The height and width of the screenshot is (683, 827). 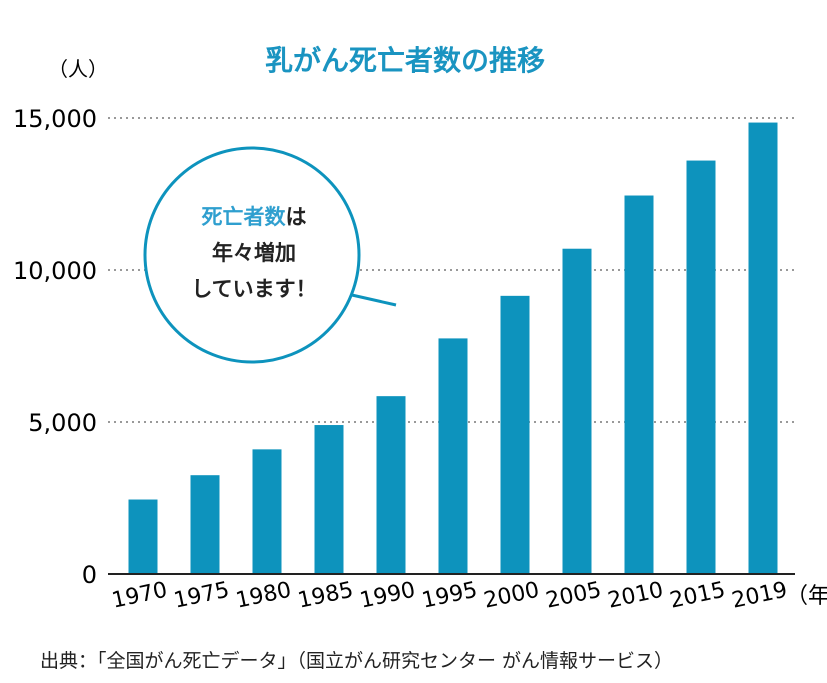 What do you see at coordinates (140, 596) in the screenshot?
I see `x-tick-label: 1970` at bounding box center [140, 596].